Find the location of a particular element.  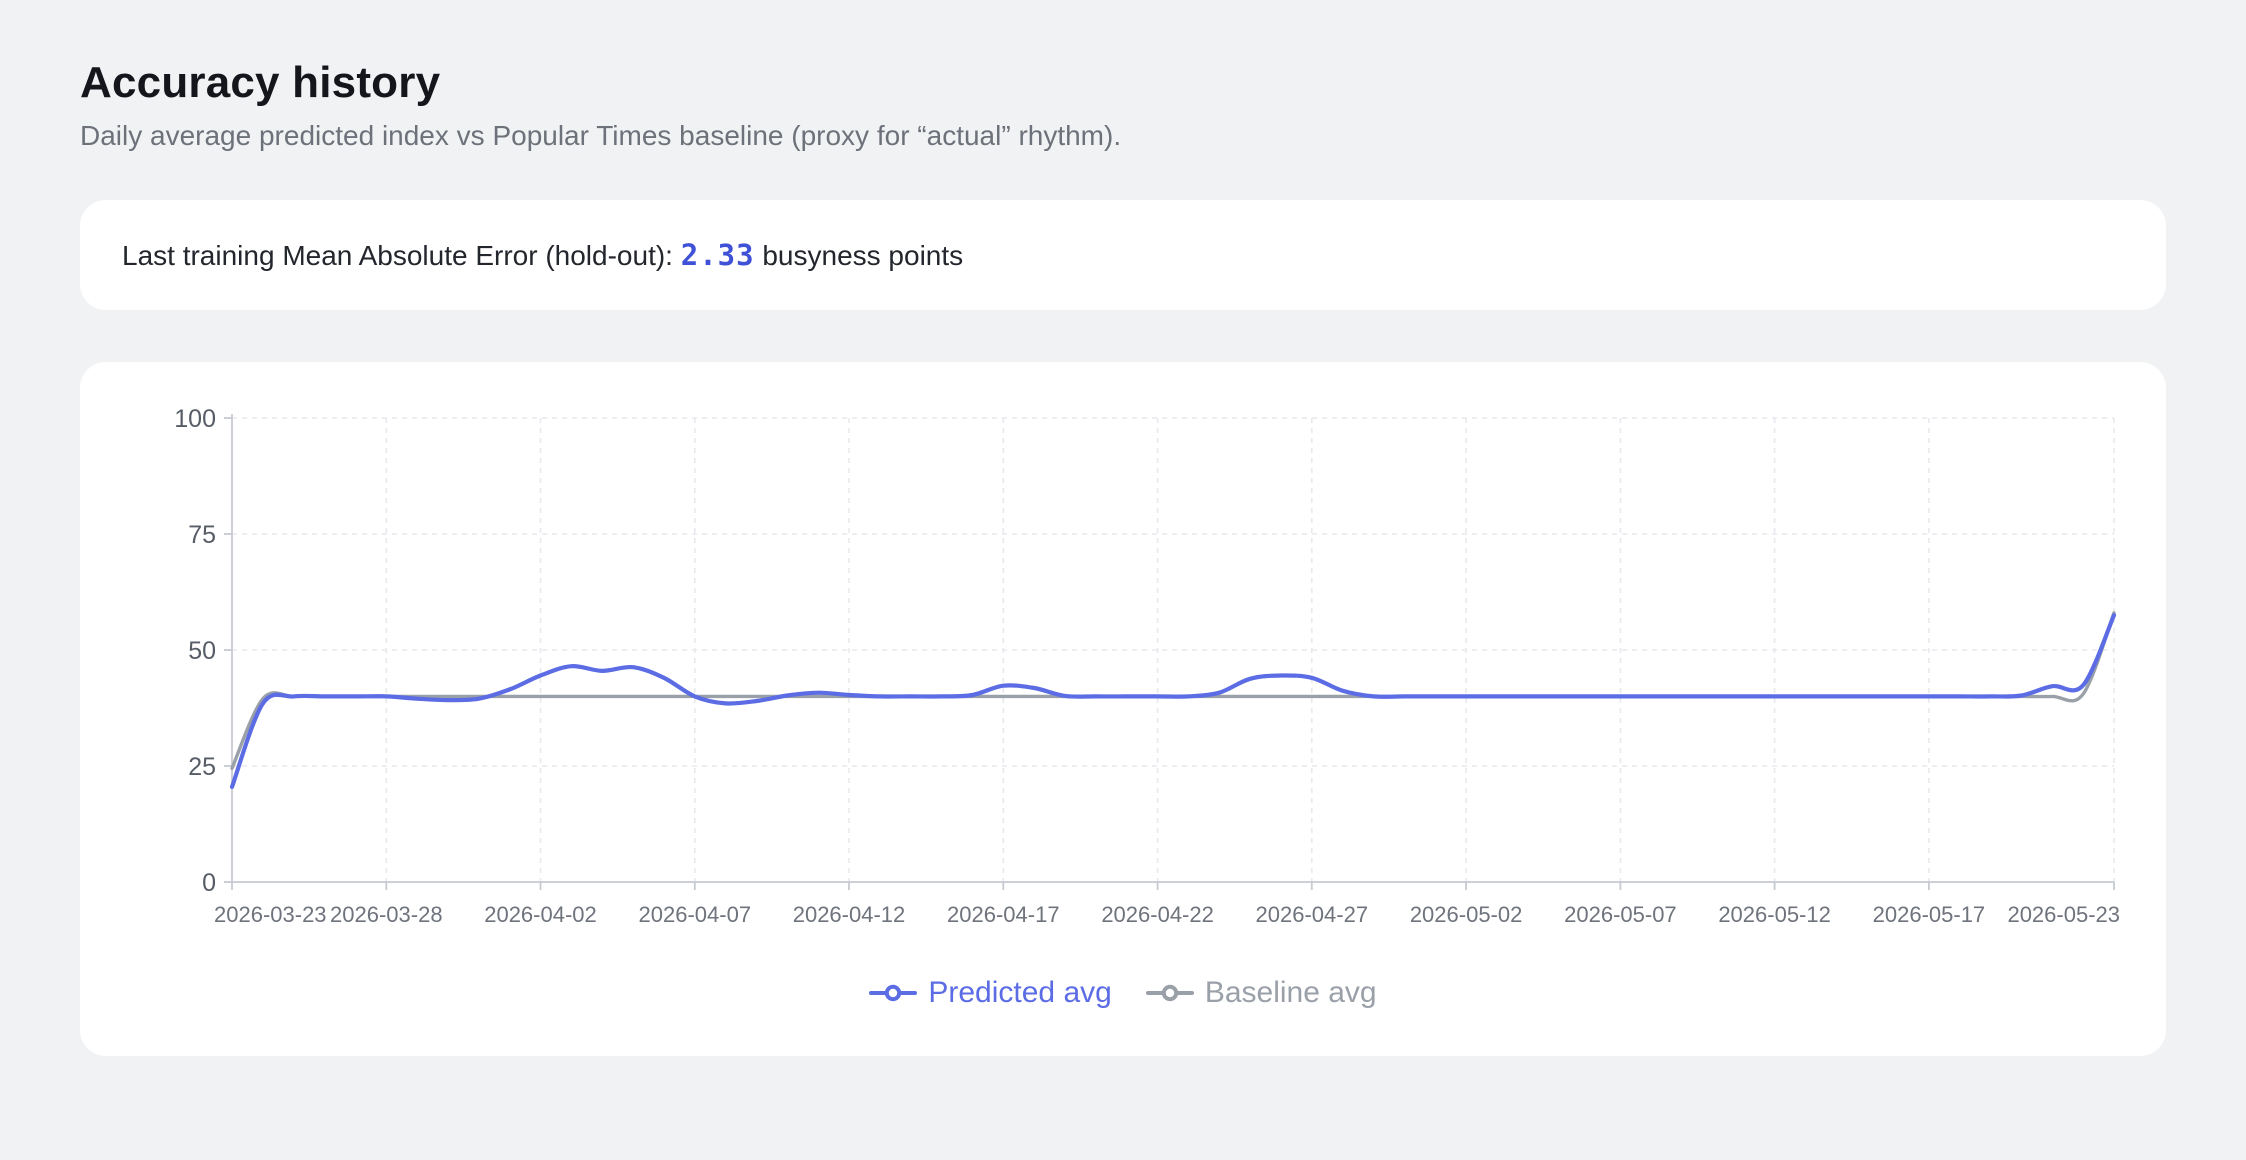

legend-label-baseline-avg: Baseline avg is located at coordinates (1290, 992).